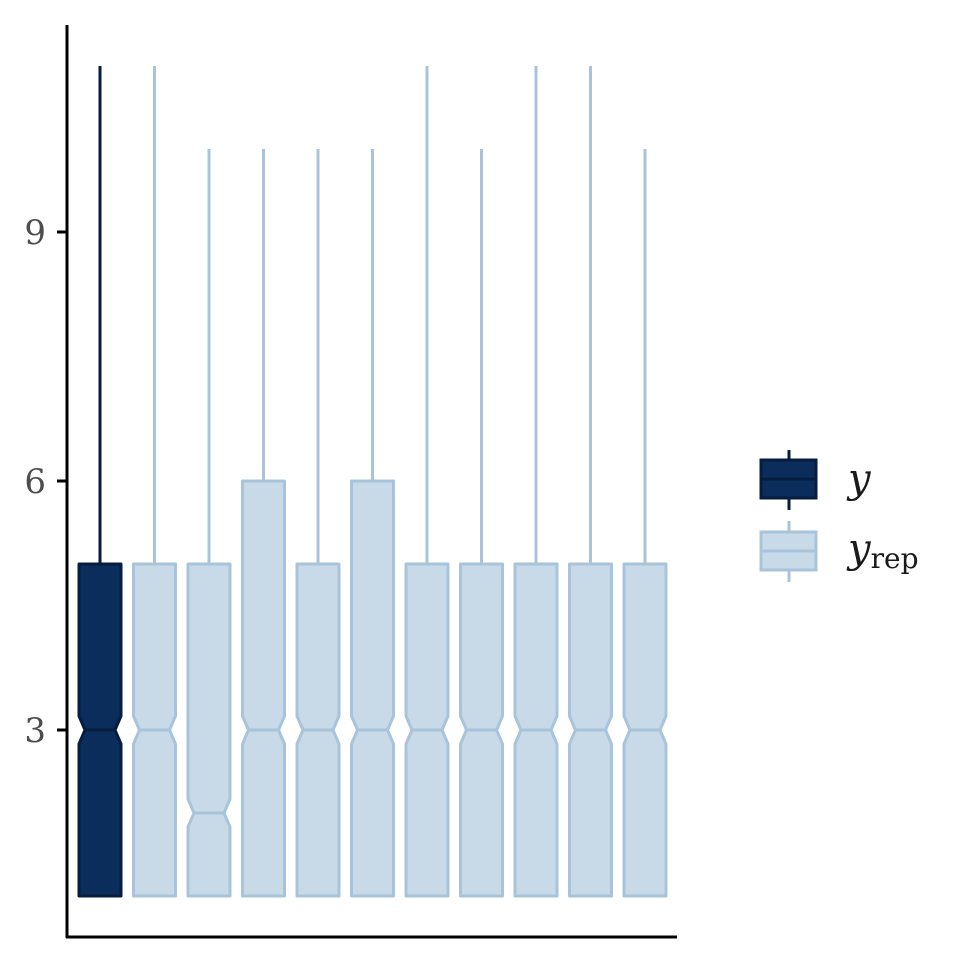 The width and height of the screenshot is (975, 975). What do you see at coordinates (35, 731) in the screenshot?
I see `y-tick-label-3: 3` at bounding box center [35, 731].